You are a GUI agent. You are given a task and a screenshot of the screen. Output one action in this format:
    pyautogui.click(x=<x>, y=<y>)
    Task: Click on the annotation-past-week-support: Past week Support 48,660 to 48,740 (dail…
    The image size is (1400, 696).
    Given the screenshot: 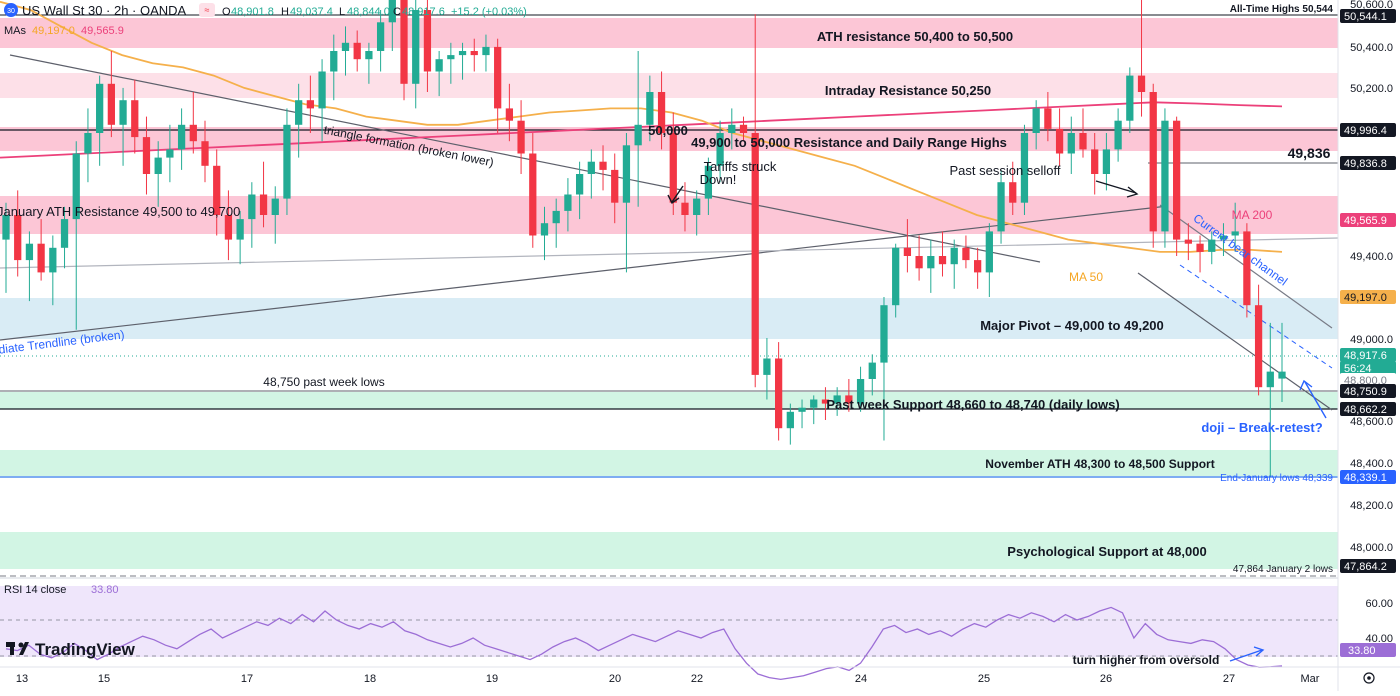 What is the action you would take?
    pyautogui.click(x=972, y=404)
    